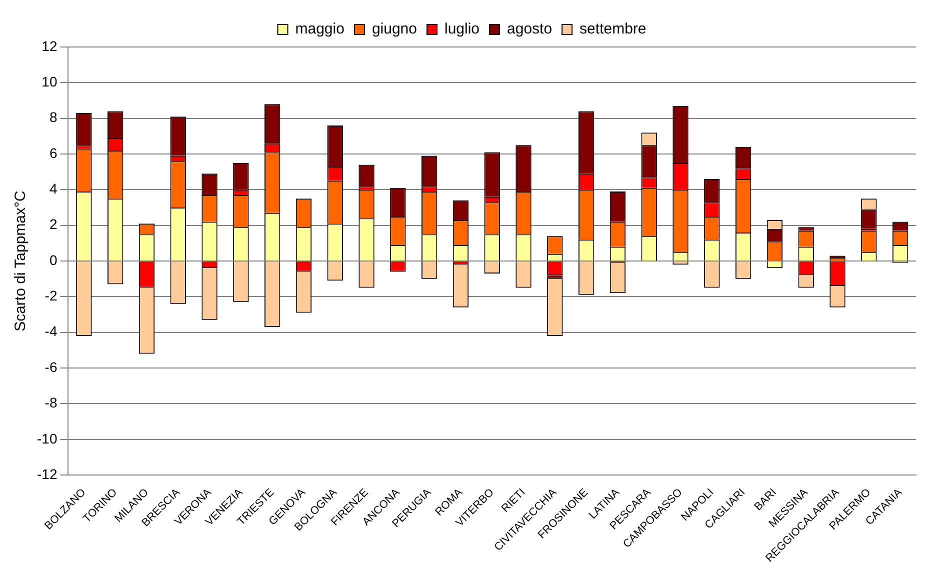 The width and height of the screenshot is (944, 576). I want to click on legend-label: maggio, so click(319, 29).